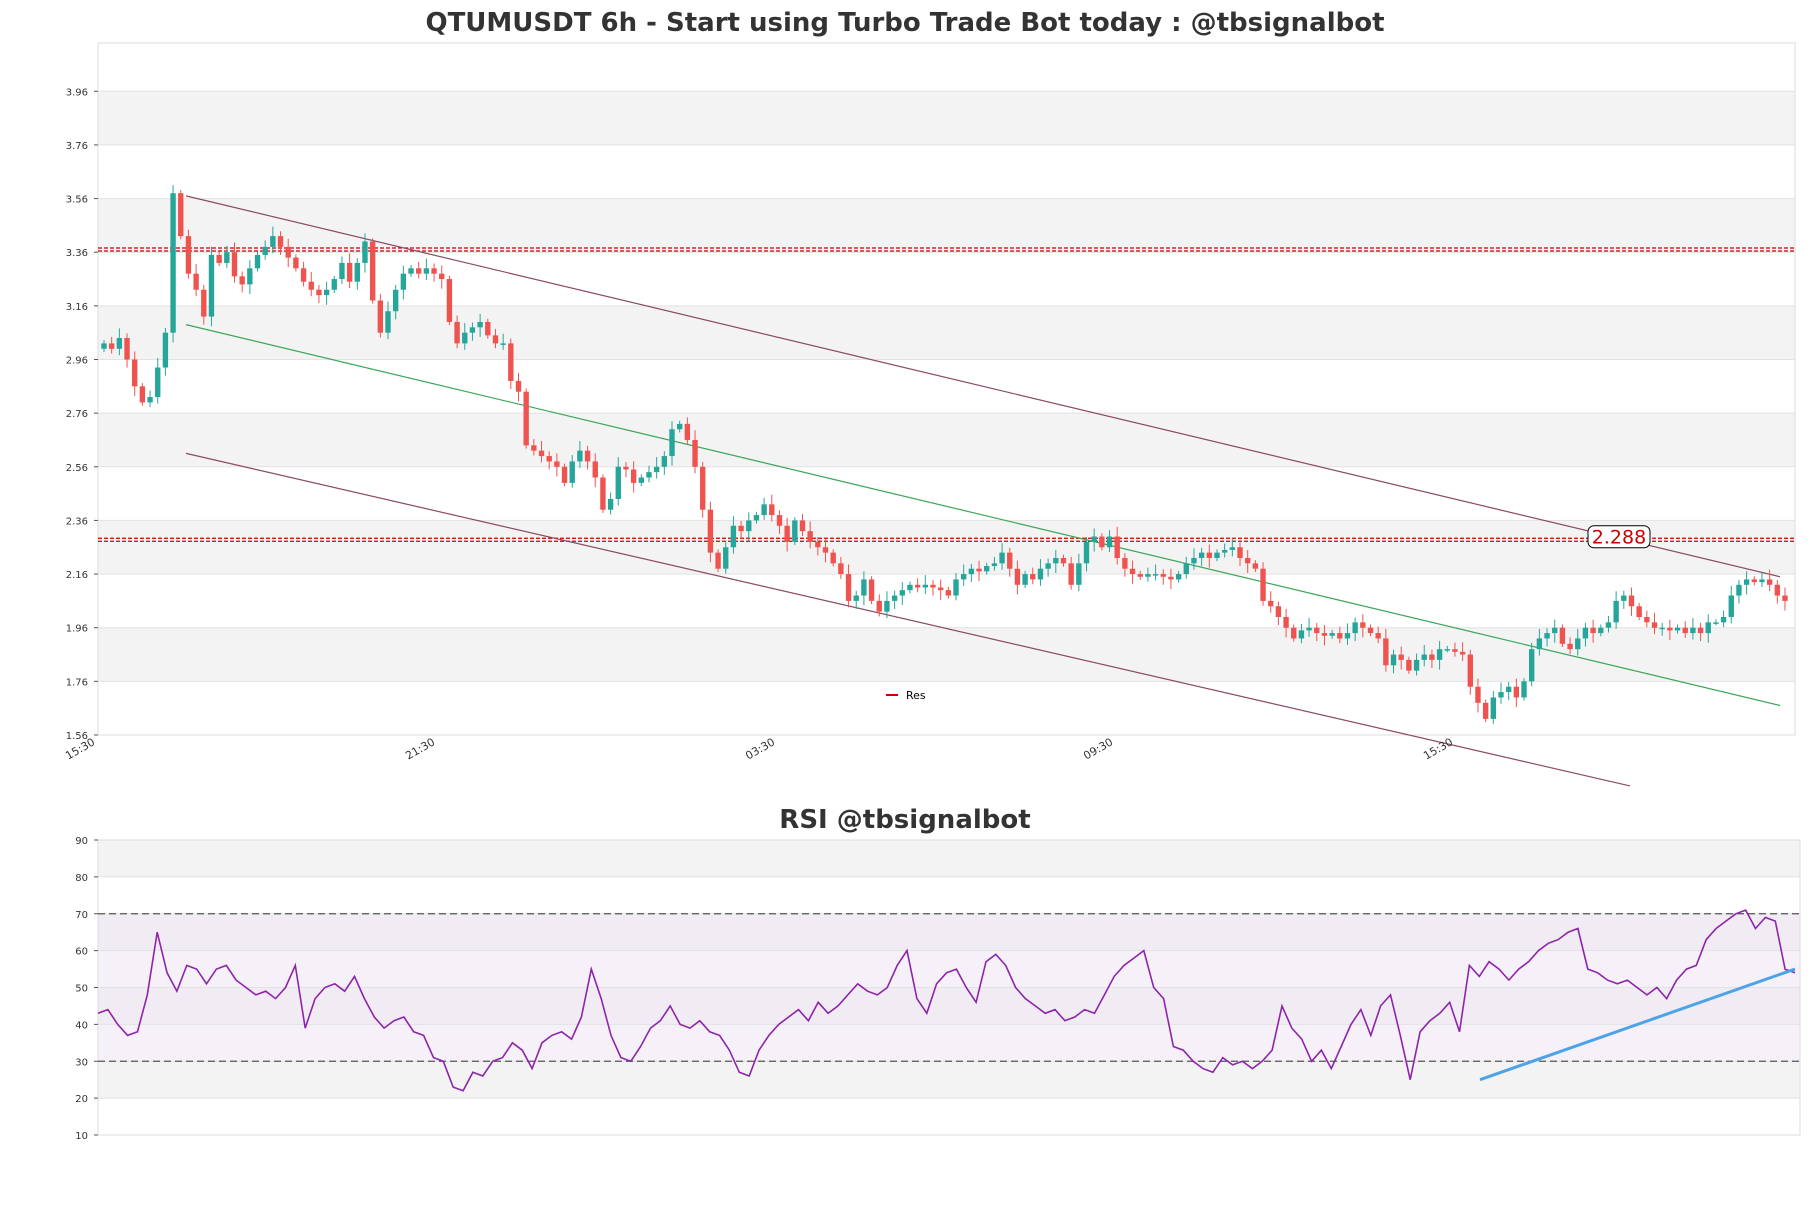  Describe the element at coordinates (1098, 748) in the screenshot. I see `x-tick-label: 09:30` at that location.